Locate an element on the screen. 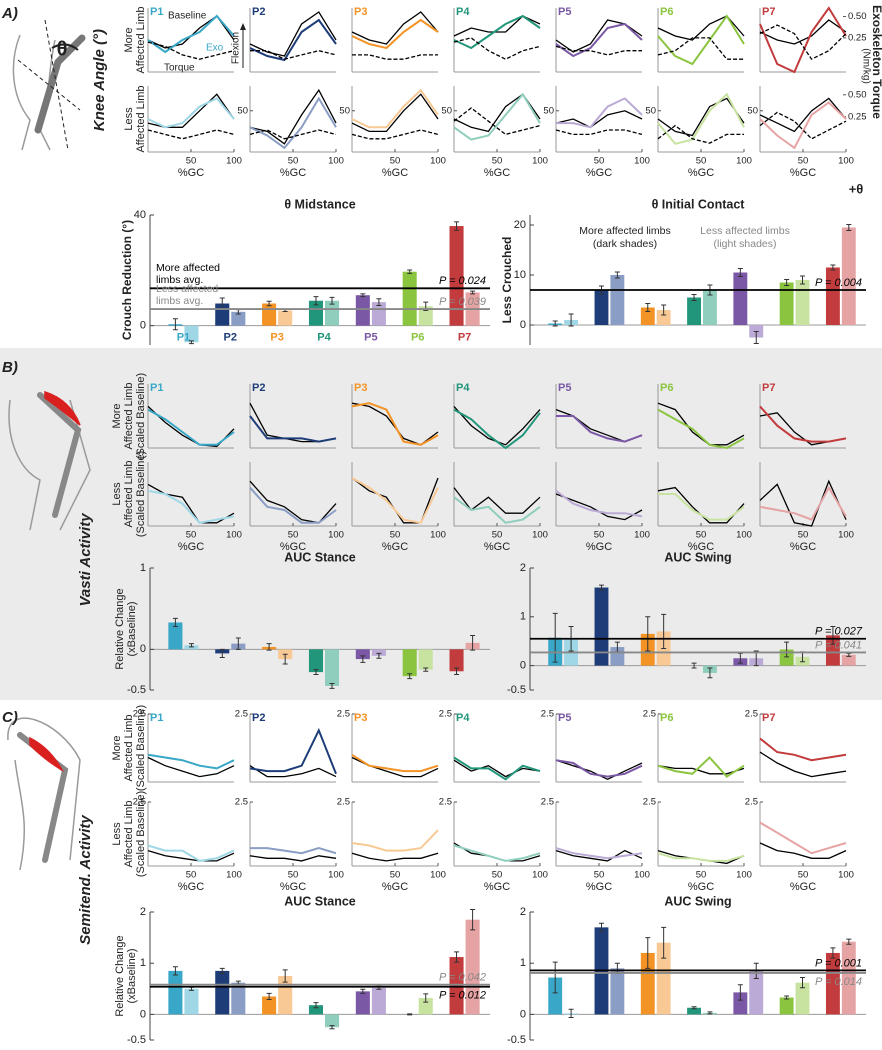 The image size is (882, 1050). y-axis-label: Relative Change is located at coordinates (120, 628).